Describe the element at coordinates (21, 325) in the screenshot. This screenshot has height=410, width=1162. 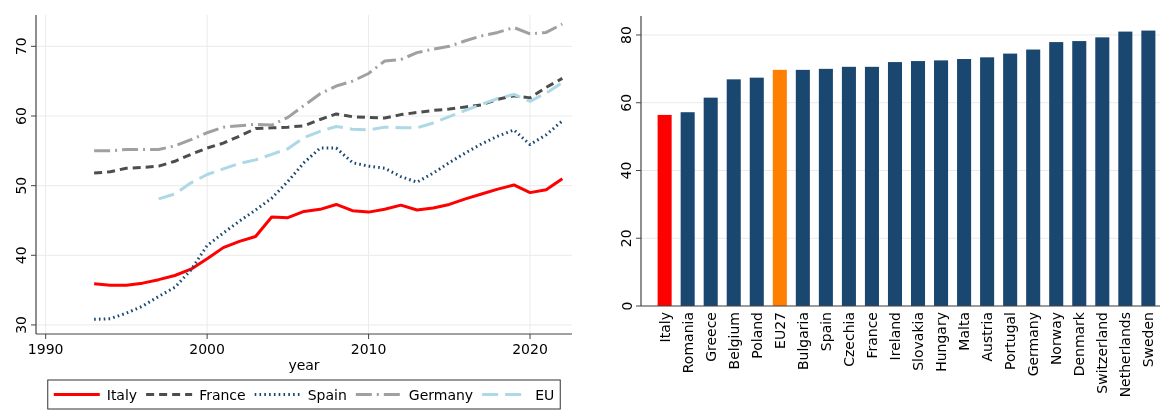
I see `y-tick-label: 30` at that location.